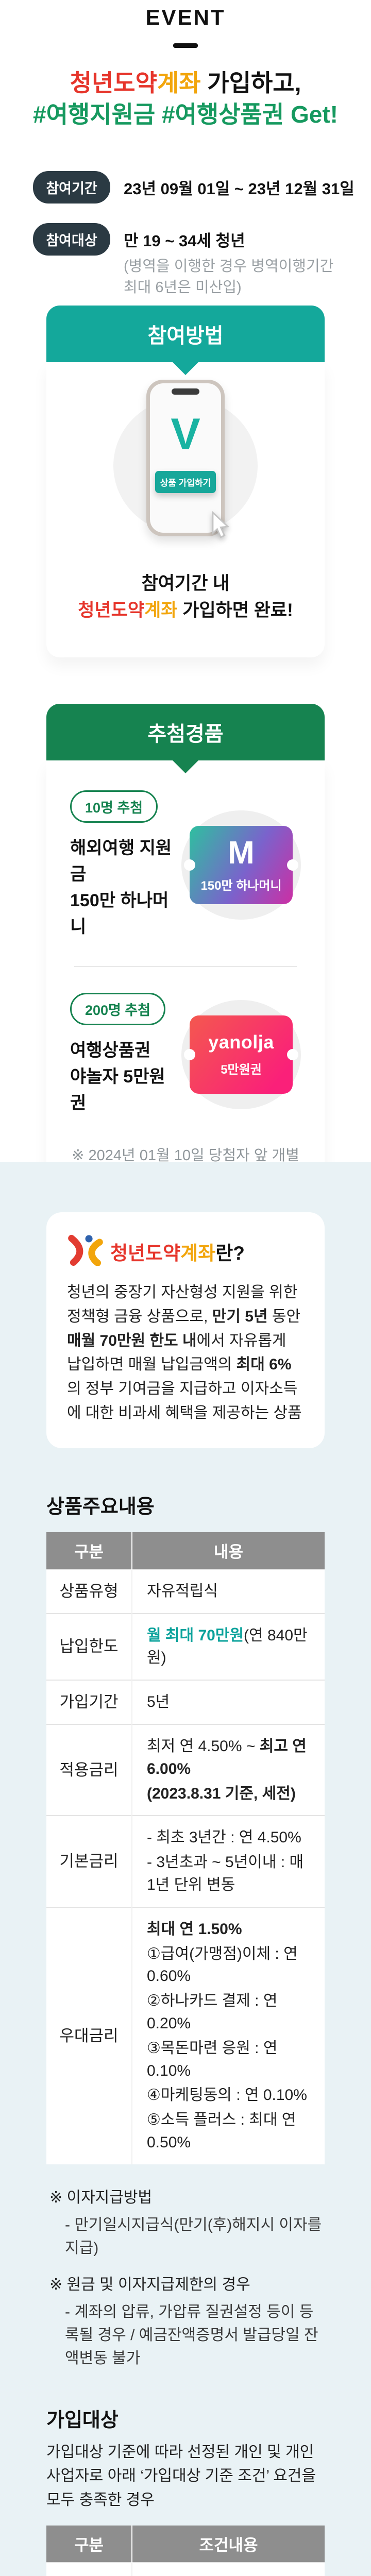  What do you see at coordinates (185, 391) in the screenshot?
I see `phone-notch` at bounding box center [185, 391].